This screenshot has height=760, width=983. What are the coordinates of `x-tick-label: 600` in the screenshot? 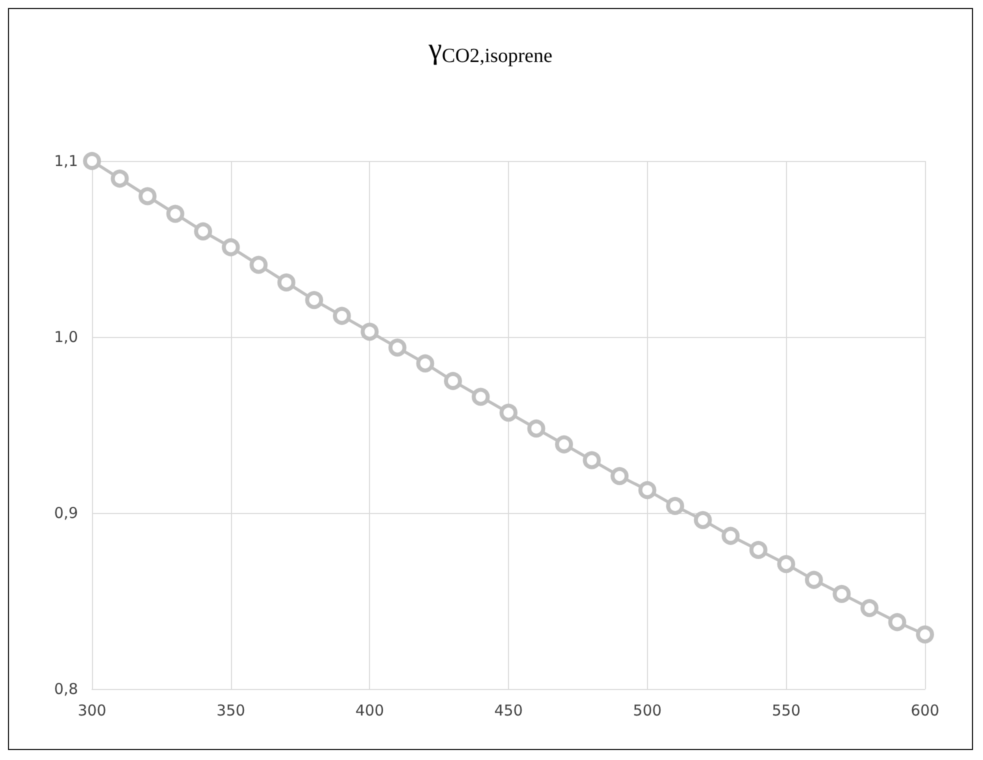 It's located at (925, 711).